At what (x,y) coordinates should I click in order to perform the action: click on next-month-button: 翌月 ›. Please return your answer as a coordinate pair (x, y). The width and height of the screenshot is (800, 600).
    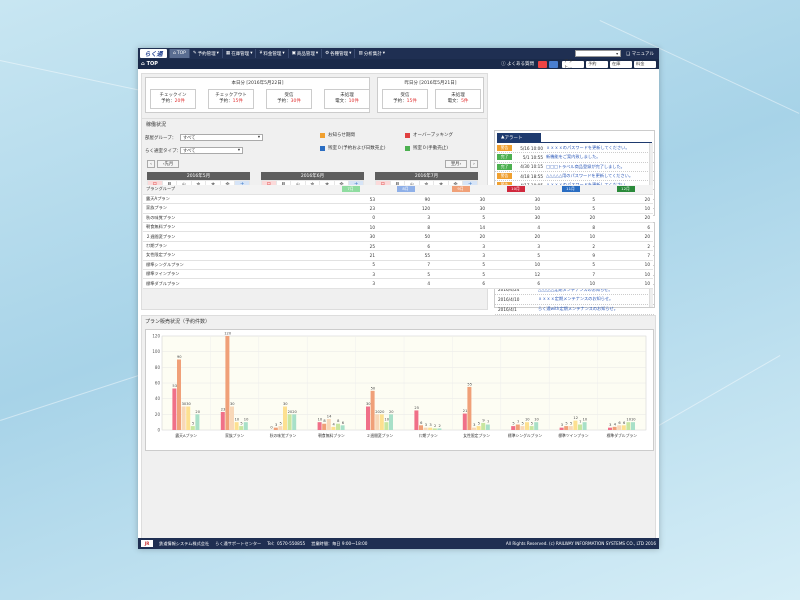
    Looking at the image, I should click on (456, 164).